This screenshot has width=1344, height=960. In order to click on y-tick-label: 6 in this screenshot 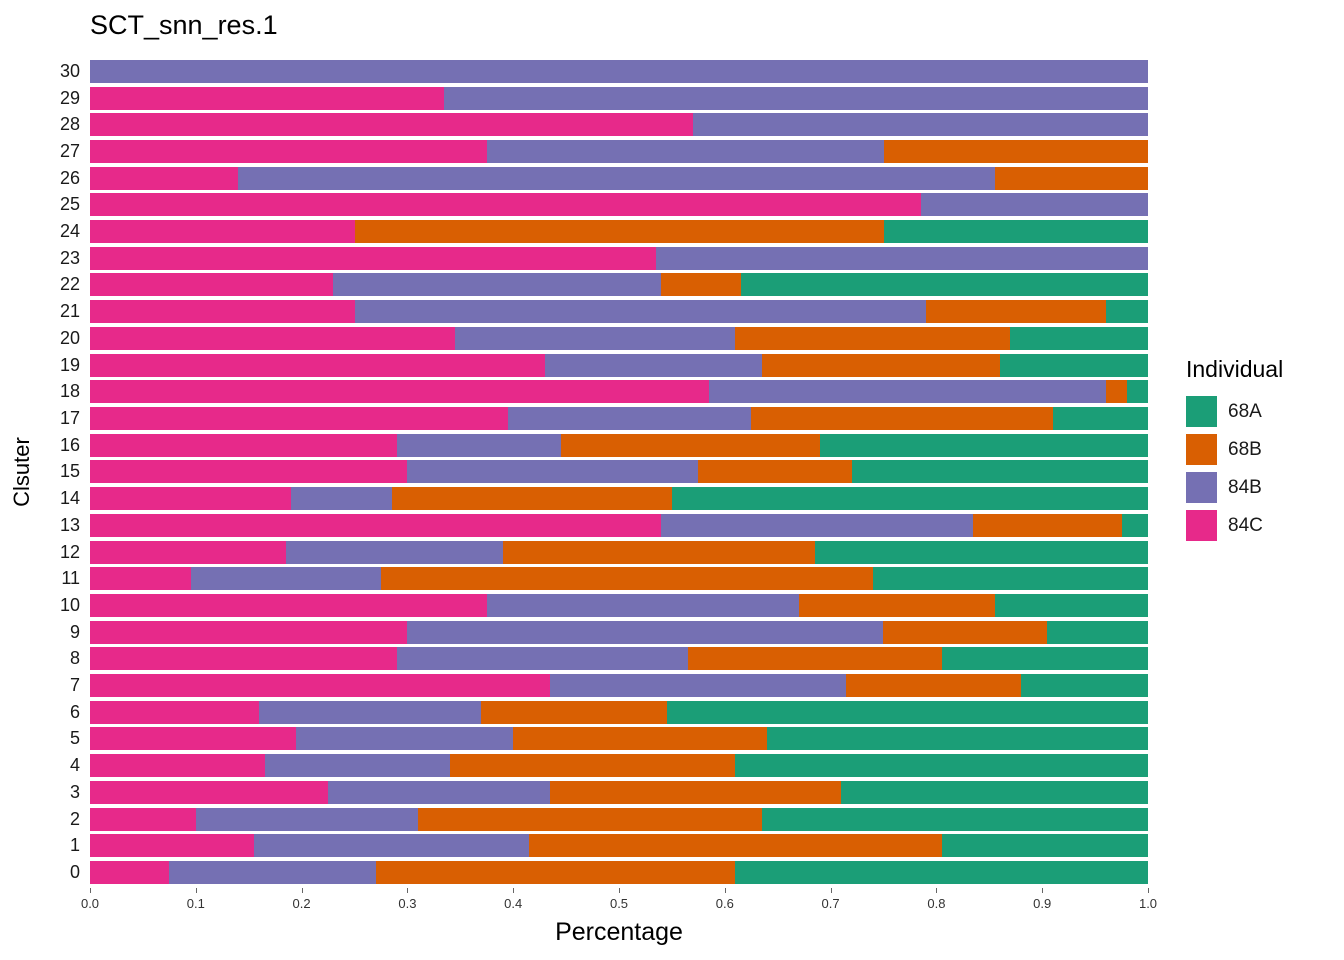, I will do `click(74, 711)`.